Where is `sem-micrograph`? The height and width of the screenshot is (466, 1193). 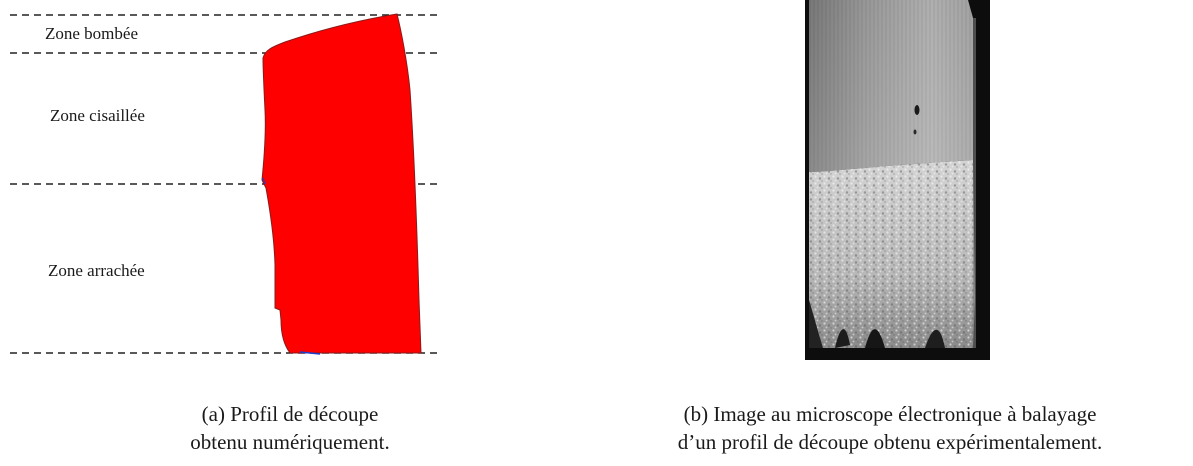 sem-micrograph is located at coordinates (897, 180).